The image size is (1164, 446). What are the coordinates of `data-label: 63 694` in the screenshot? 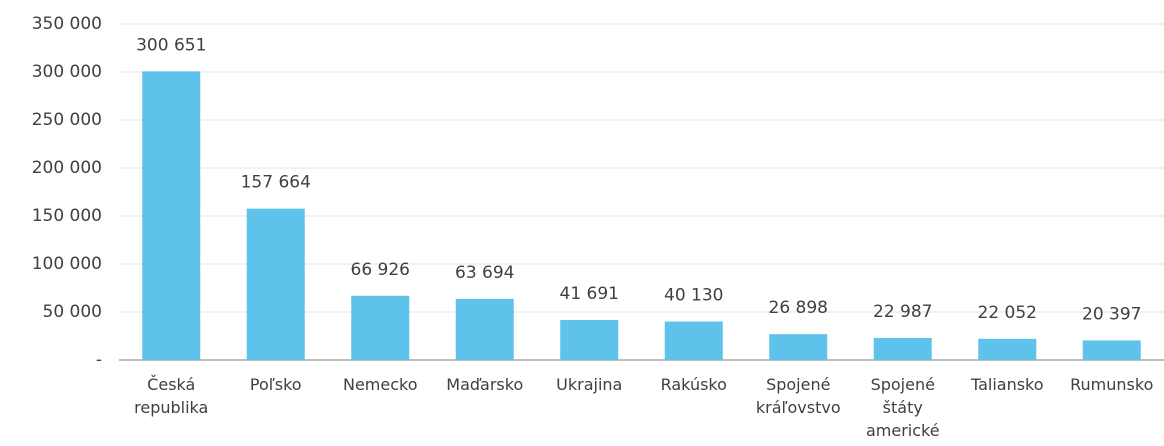 It's located at (484, 273).